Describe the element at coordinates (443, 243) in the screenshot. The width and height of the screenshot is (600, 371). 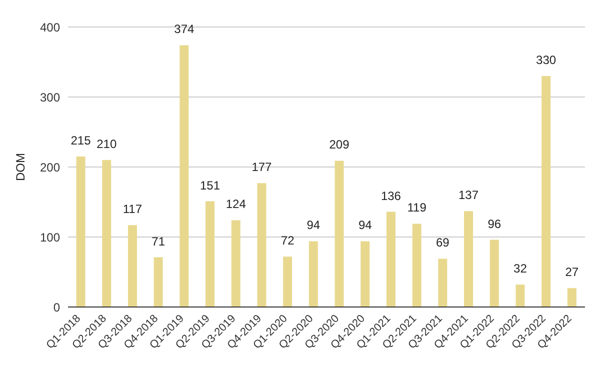
I see `data-label: 69` at that location.